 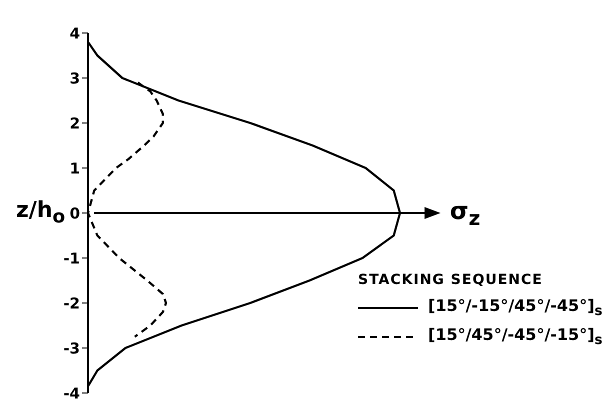 What do you see at coordinates (515, 336) in the screenshot?
I see `legend-label: [15°/45°/-45°/-15°]$_{s}$` at bounding box center [515, 336].